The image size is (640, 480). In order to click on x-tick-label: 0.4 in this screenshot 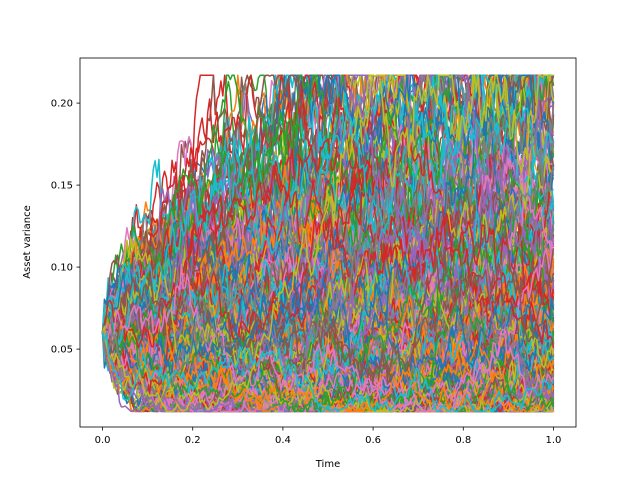, I will do `click(283, 440)`.